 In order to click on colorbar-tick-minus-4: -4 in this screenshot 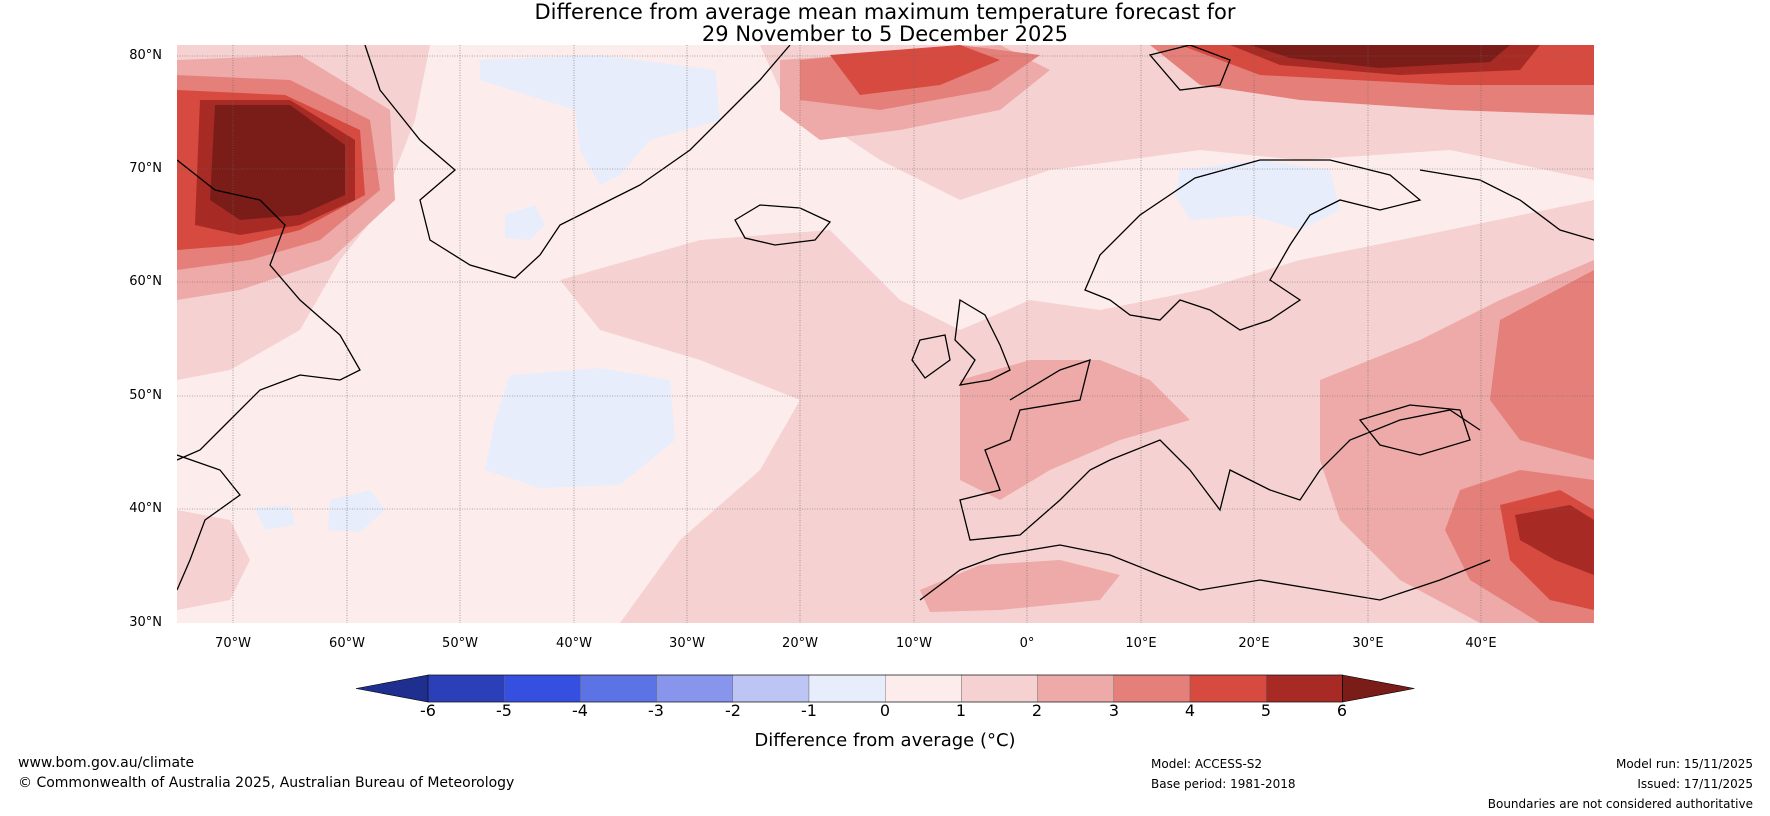, I will do `click(580, 710)`.